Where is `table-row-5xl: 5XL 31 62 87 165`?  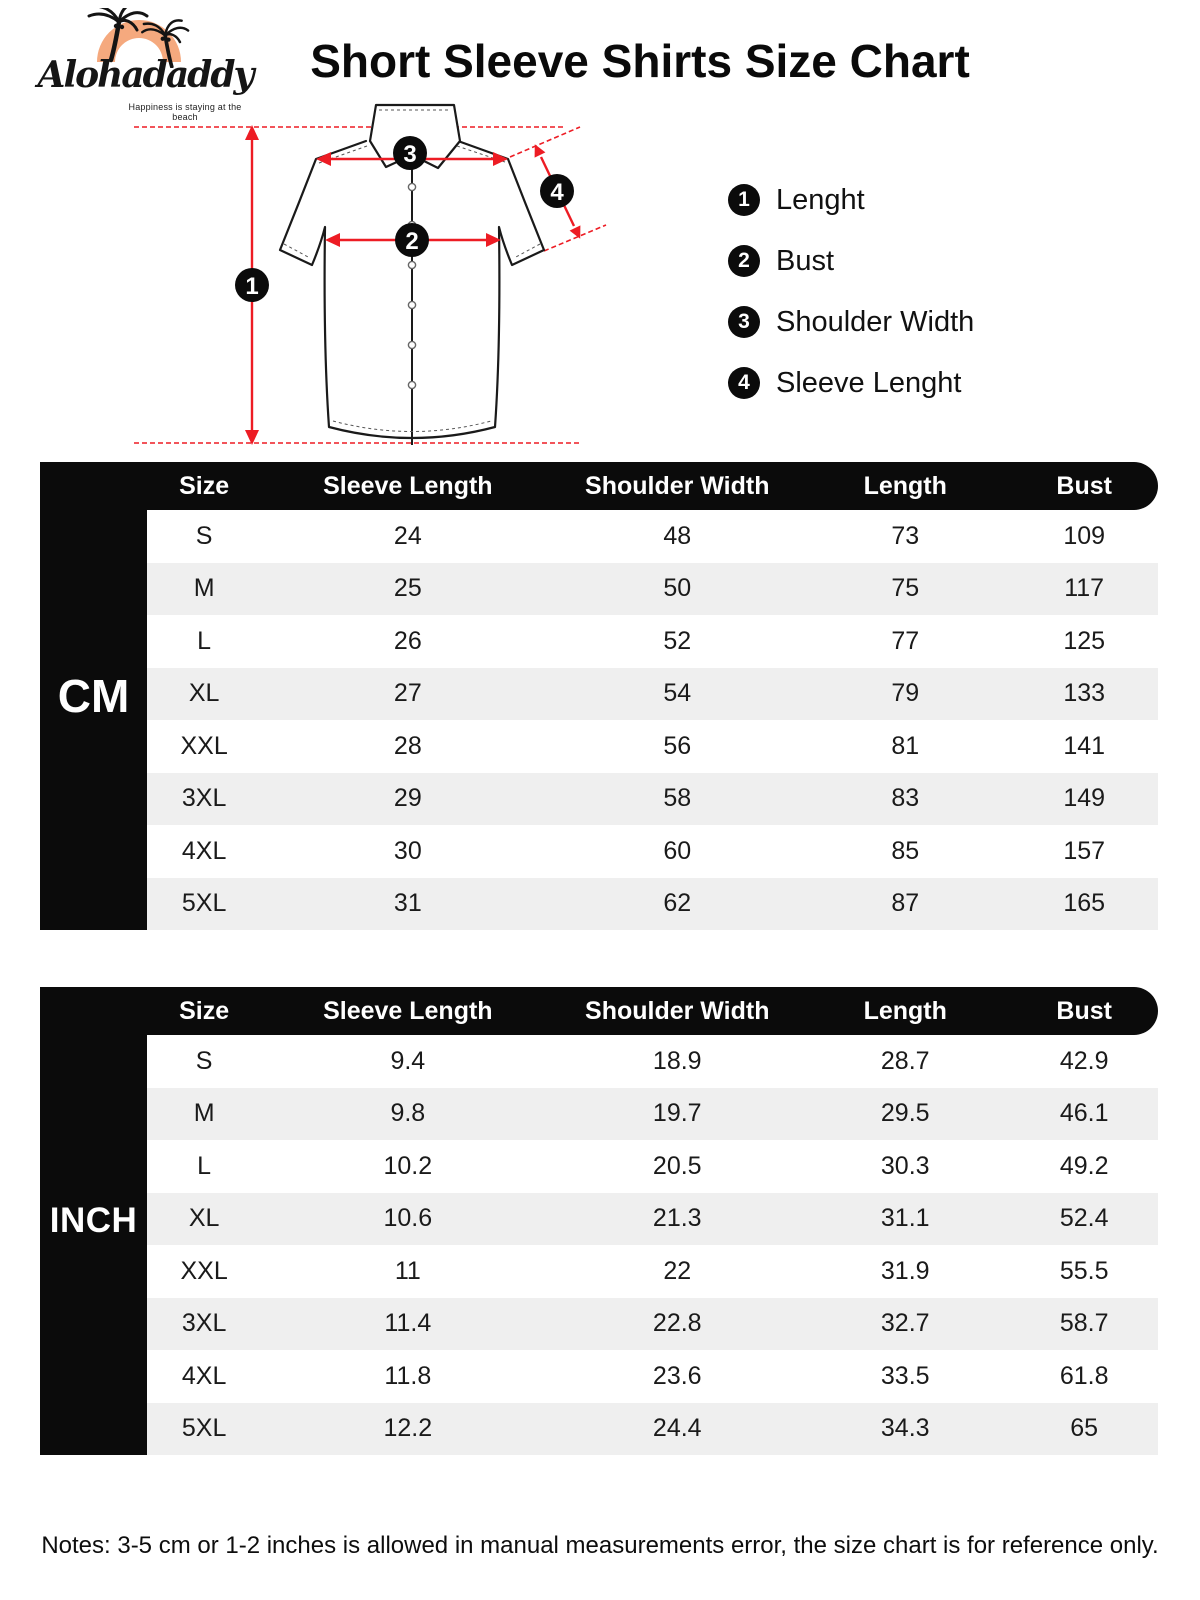
table-row-5xl: 5XL 31 62 87 165 is located at coordinates (652, 903).